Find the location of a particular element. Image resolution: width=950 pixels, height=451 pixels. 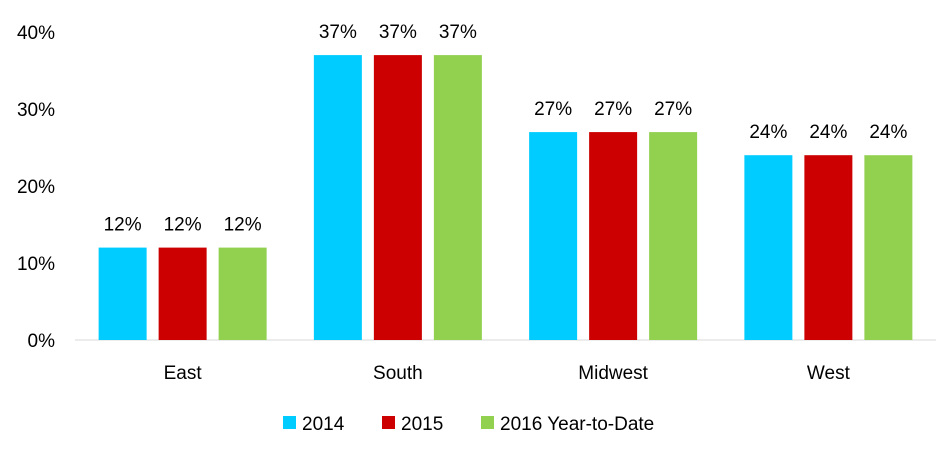

bar-west-2015 is located at coordinates (828, 247).